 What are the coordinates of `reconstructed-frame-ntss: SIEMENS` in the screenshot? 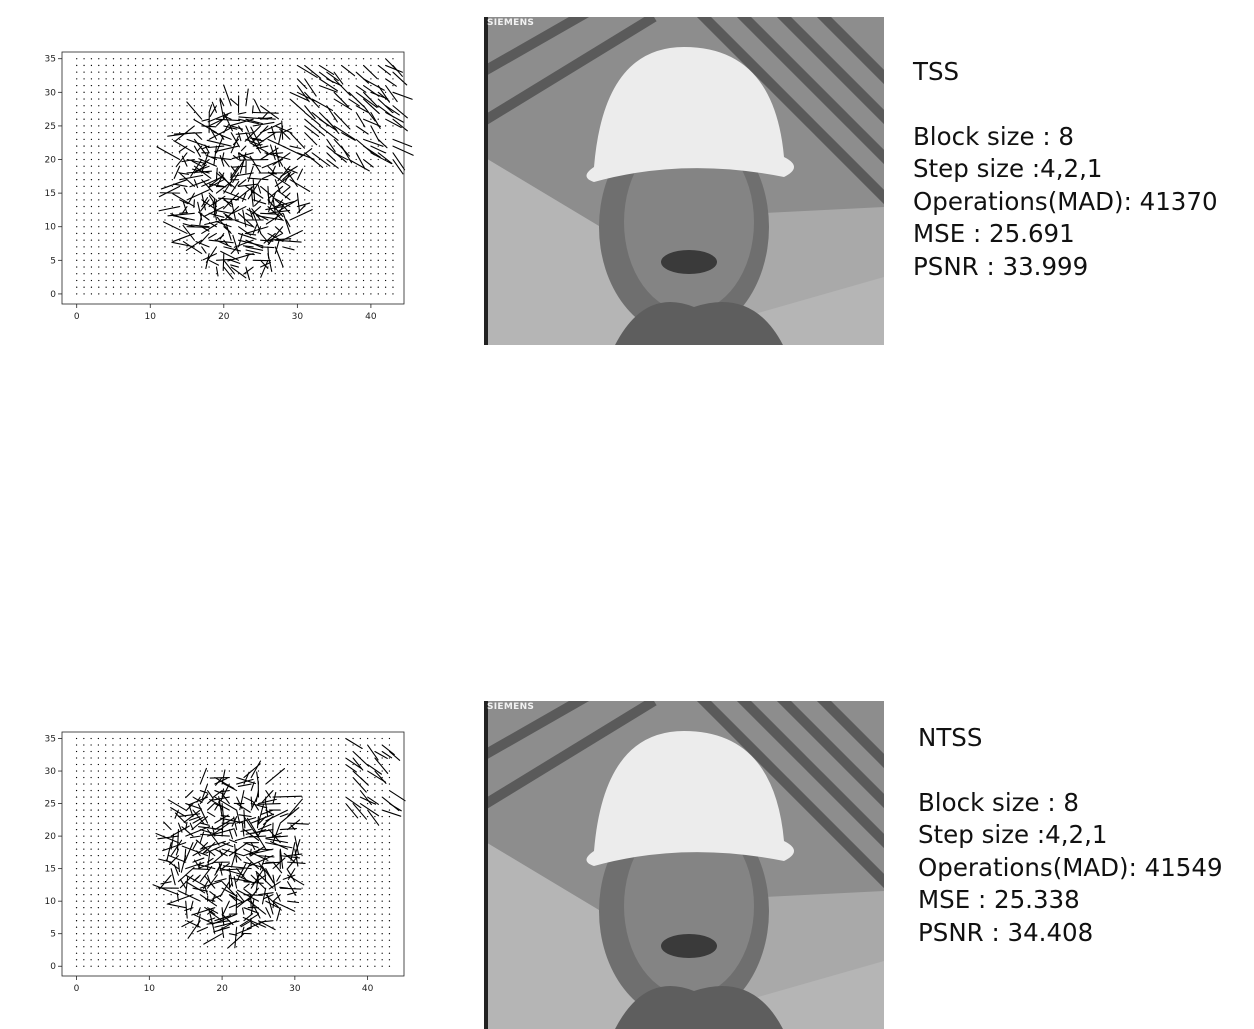 It's located at (684, 865).